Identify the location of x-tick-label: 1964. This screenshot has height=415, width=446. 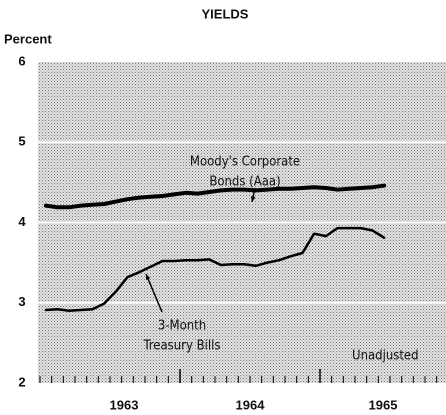
(251, 404).